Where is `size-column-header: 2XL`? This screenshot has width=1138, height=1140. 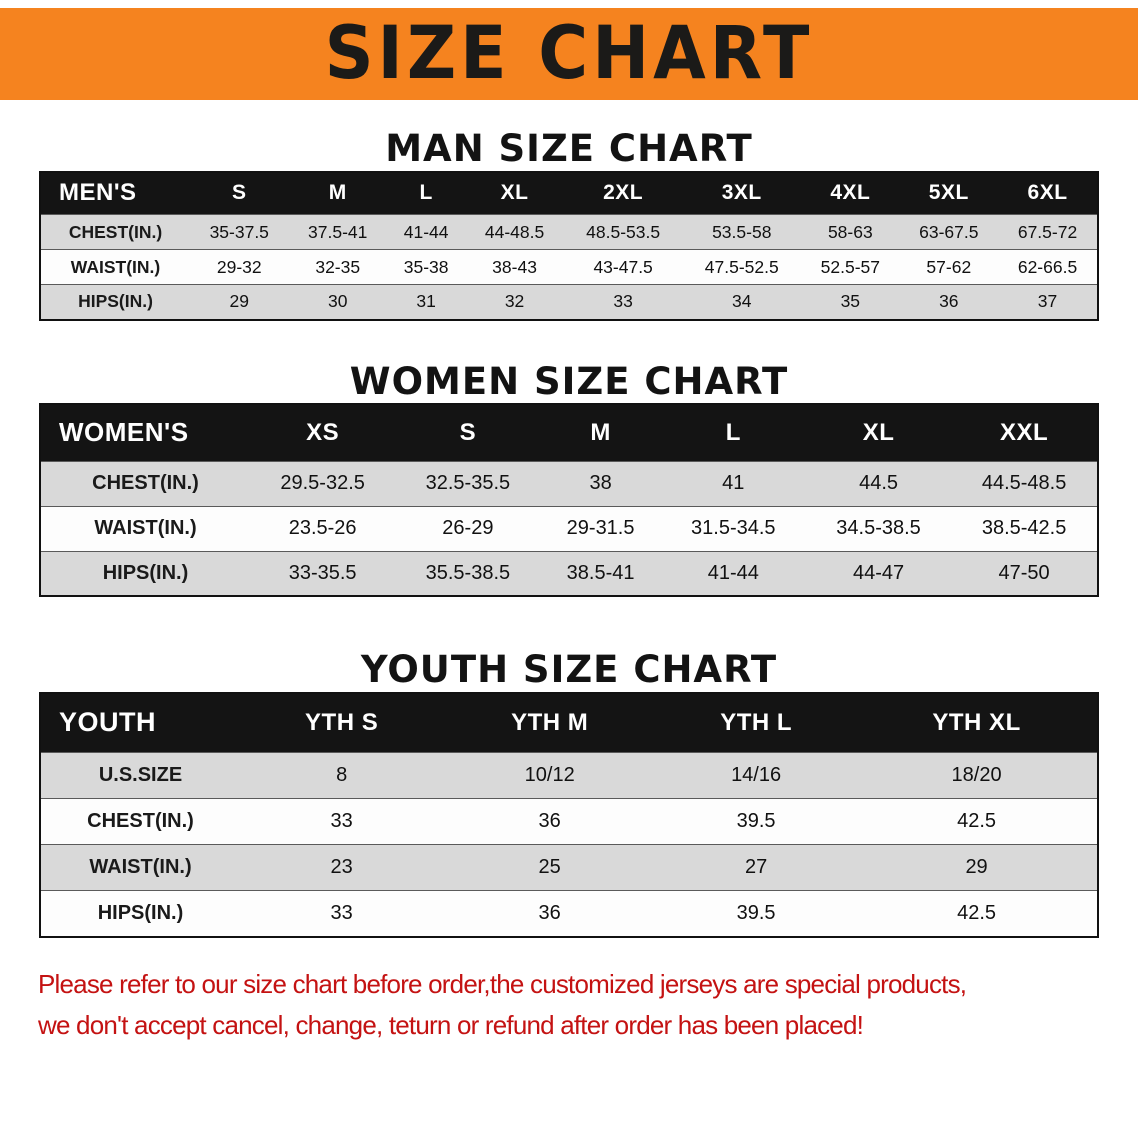 size-column-header: 2XL is located at coordinates (623, 193).